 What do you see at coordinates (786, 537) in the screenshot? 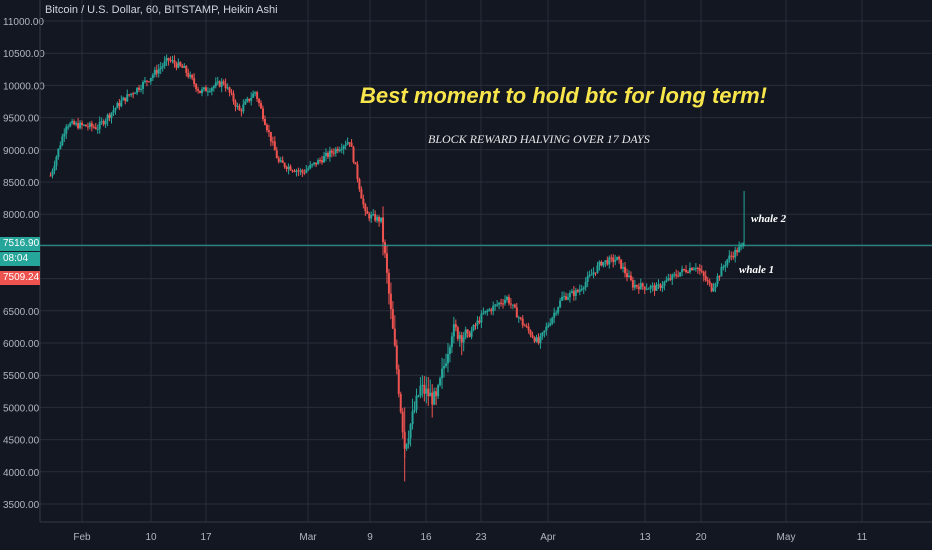
I see `x-tick-label: May` at bounding box center [786, 537].